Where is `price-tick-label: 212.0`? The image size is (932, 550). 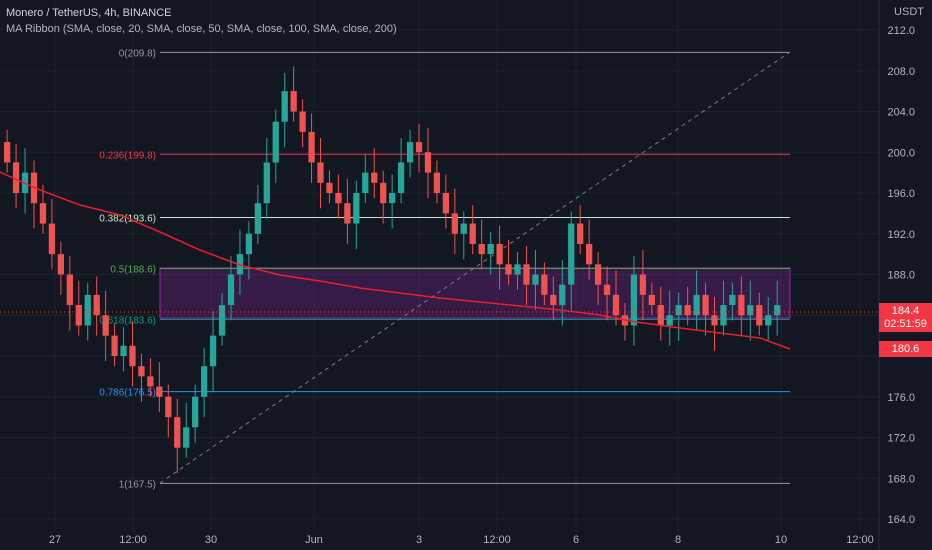
price-tick-label: 212.0 is located at coordinates (901, 31).